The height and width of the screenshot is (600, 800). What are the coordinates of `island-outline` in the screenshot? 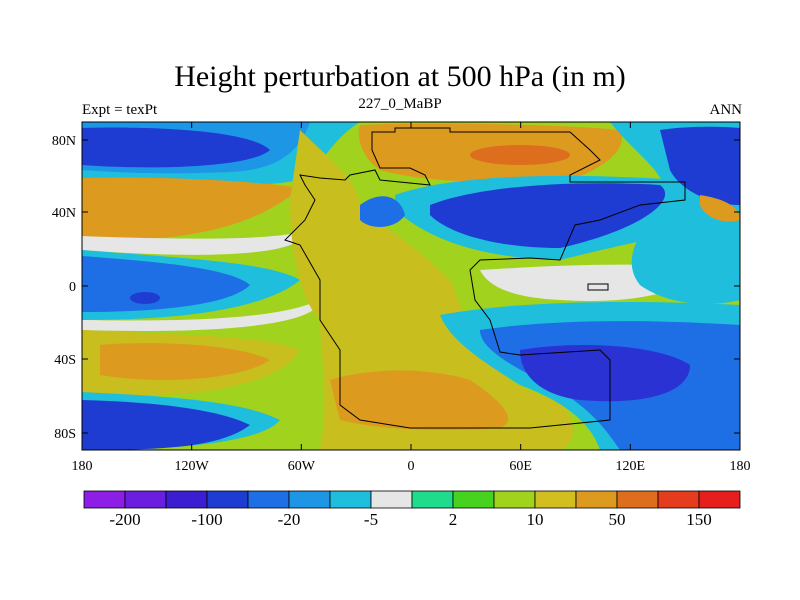 It's located at (598, 287).